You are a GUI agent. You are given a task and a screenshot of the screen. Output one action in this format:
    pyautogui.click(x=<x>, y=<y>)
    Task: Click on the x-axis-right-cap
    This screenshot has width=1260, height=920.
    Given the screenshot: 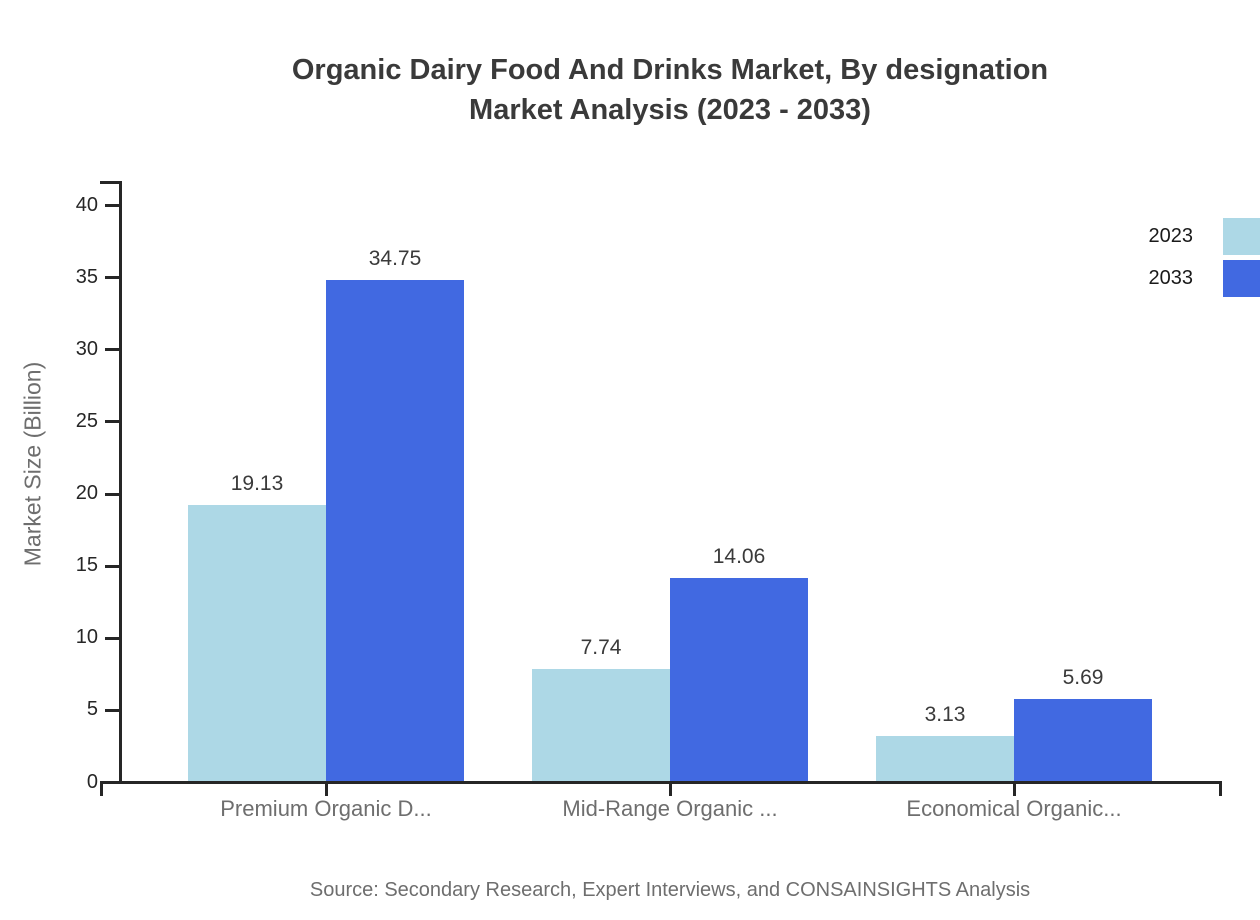 What is the action you would take?
    pyautogui.click(x=1220, y=788)
    